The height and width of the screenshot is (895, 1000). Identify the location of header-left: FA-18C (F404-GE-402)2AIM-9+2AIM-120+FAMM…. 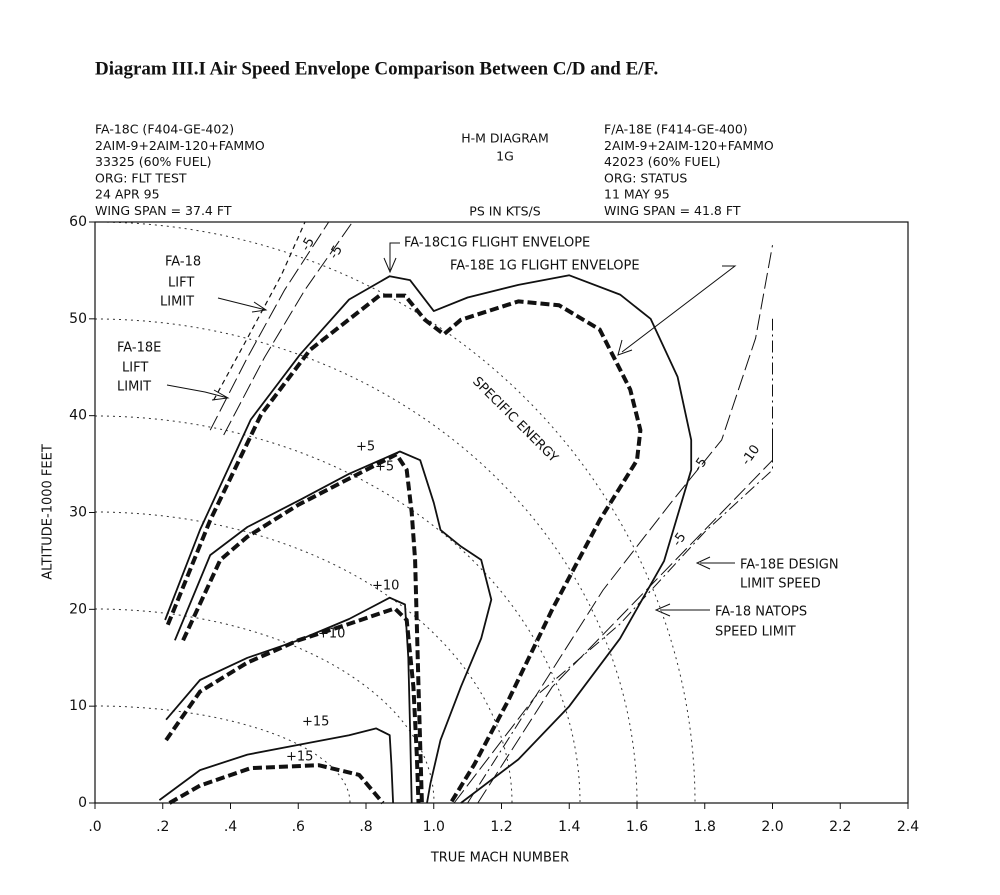
(180, 170).